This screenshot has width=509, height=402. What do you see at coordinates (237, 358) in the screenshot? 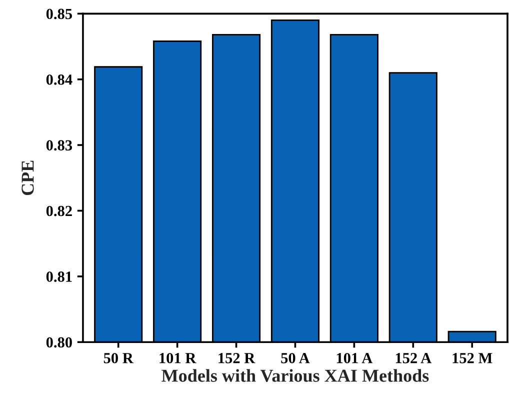
I see `x-tick-label: 152 R` at bounding box center [237, 358].